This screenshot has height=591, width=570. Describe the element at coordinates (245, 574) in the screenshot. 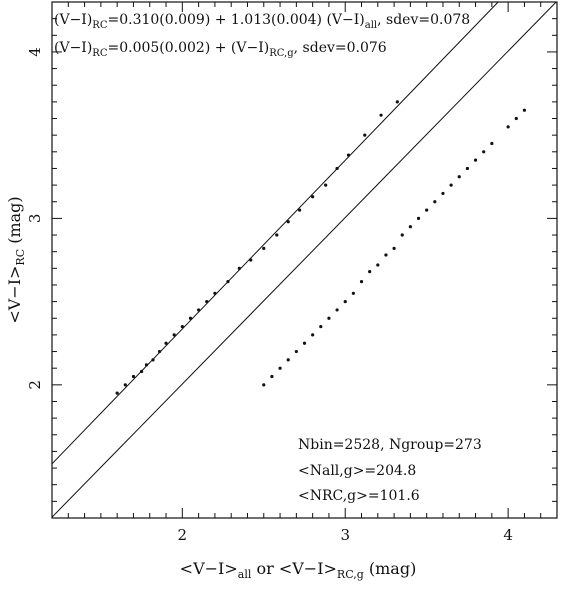

I see `x-axis-label-subscript-1: all` at that location.